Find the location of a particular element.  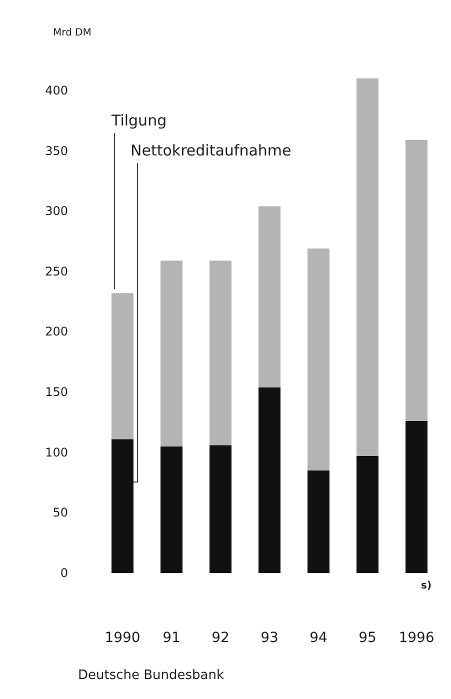

text: Tilgung is located at coordinates (138, 121).